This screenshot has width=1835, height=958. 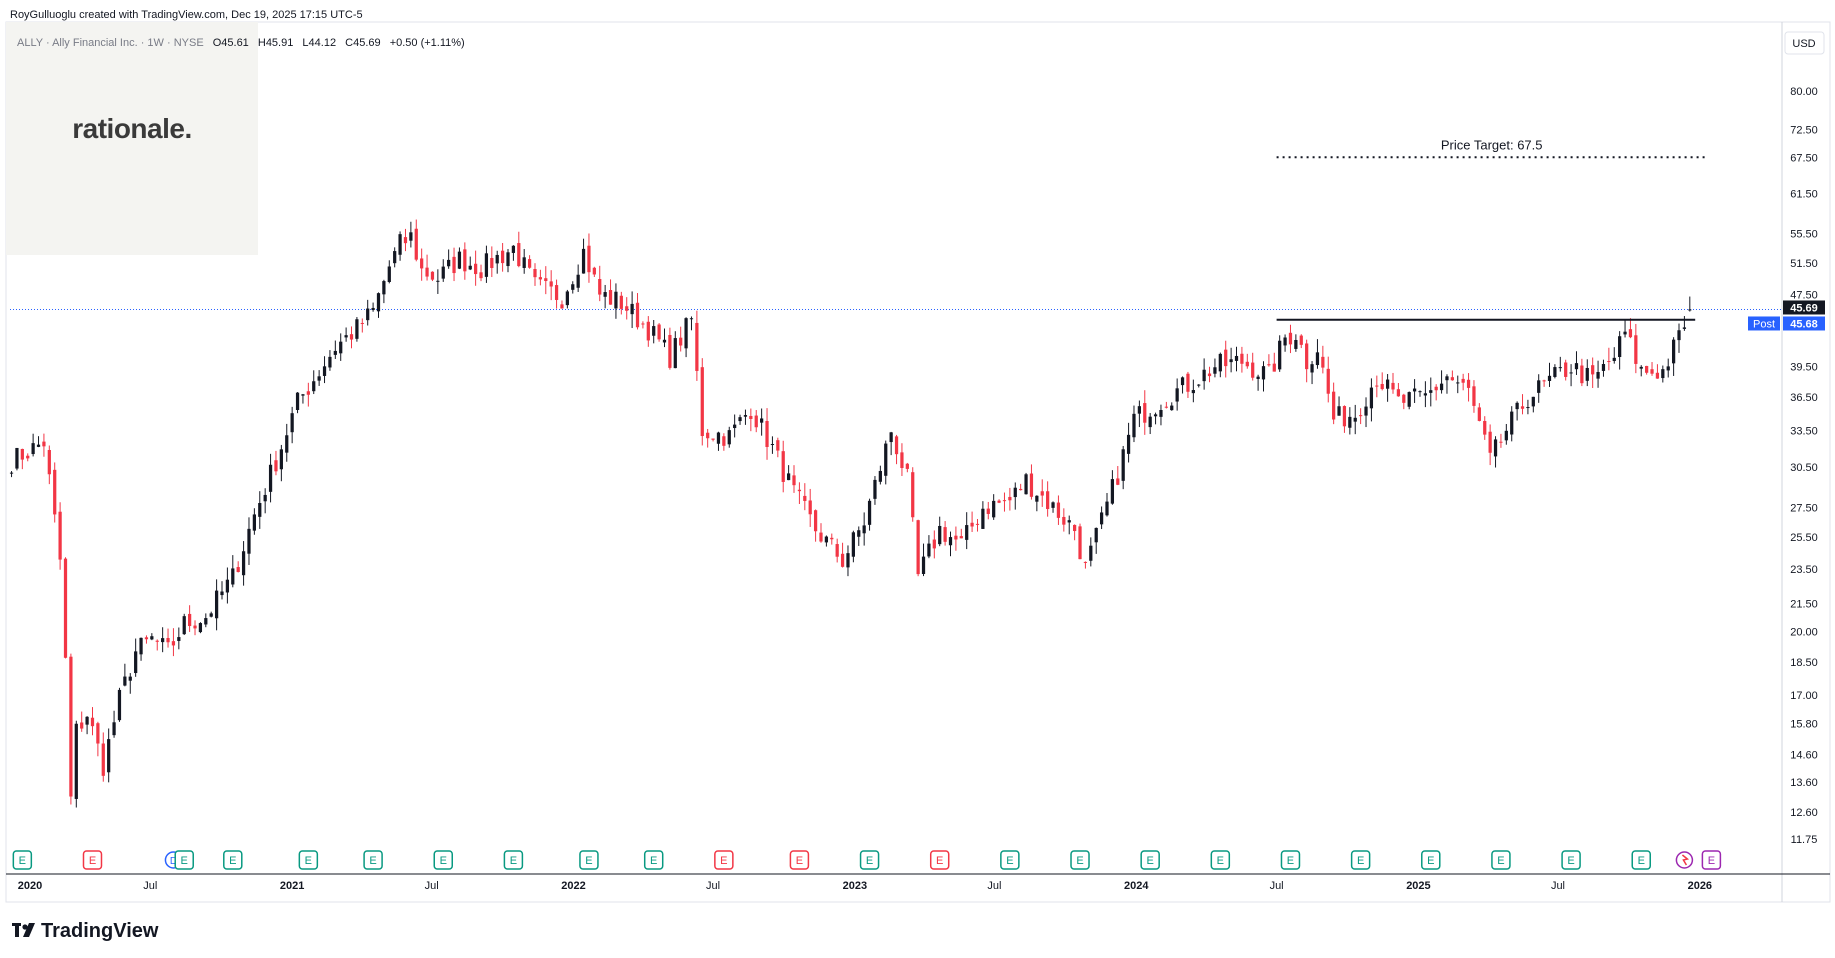 What do you see at coordinates (1804, 235) in the screenshot?
I see `price-tick-label: 55.50` at bounding box center [1804, 235].